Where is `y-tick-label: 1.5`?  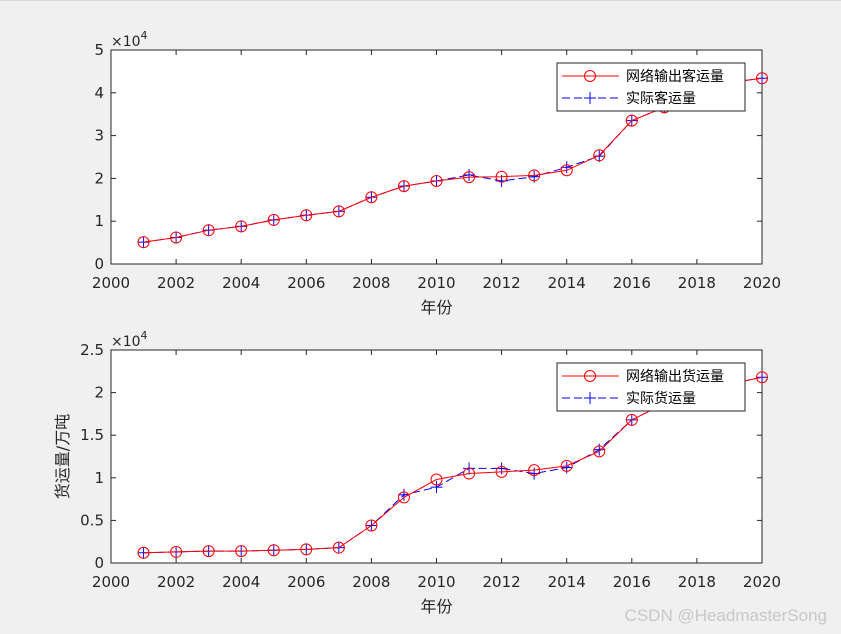 y-tick-label: 1.5 is located at coordinates (92, 435).